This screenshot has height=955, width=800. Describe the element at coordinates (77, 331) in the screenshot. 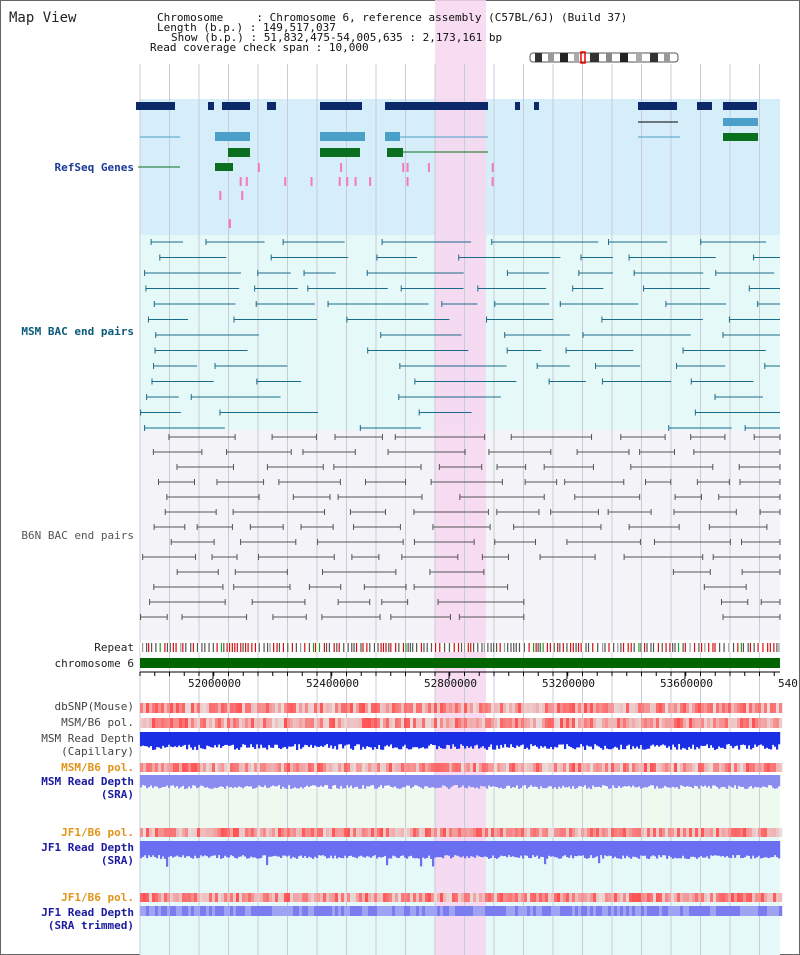

I see `track-label-msm-bac: MSM BAC end pairs` at that location.